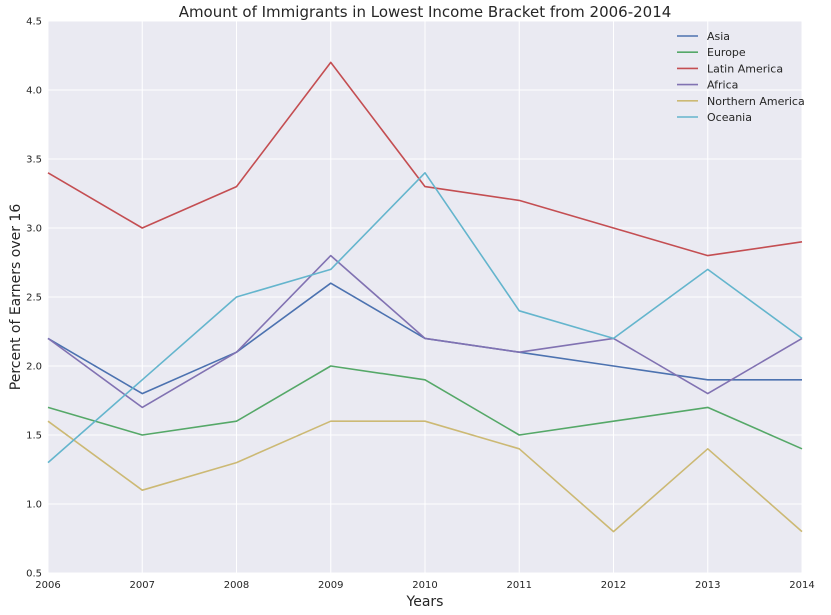  Describe the element at coordinates (236, 585) in the screenshot. I see `x-tick-label: 2008` at that location.